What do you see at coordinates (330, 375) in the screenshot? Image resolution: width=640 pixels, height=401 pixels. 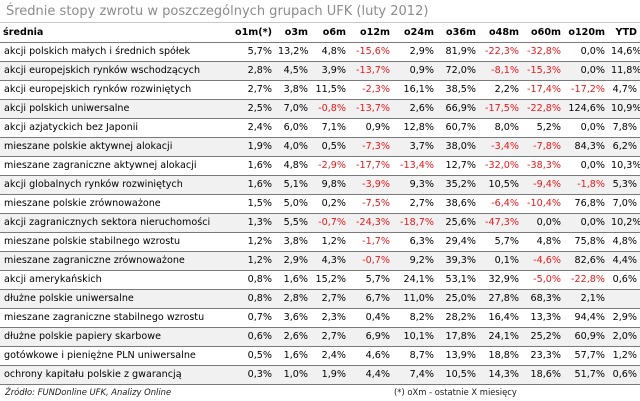 I see `return-cell: 1,9%` at bounding box center [330, 375].